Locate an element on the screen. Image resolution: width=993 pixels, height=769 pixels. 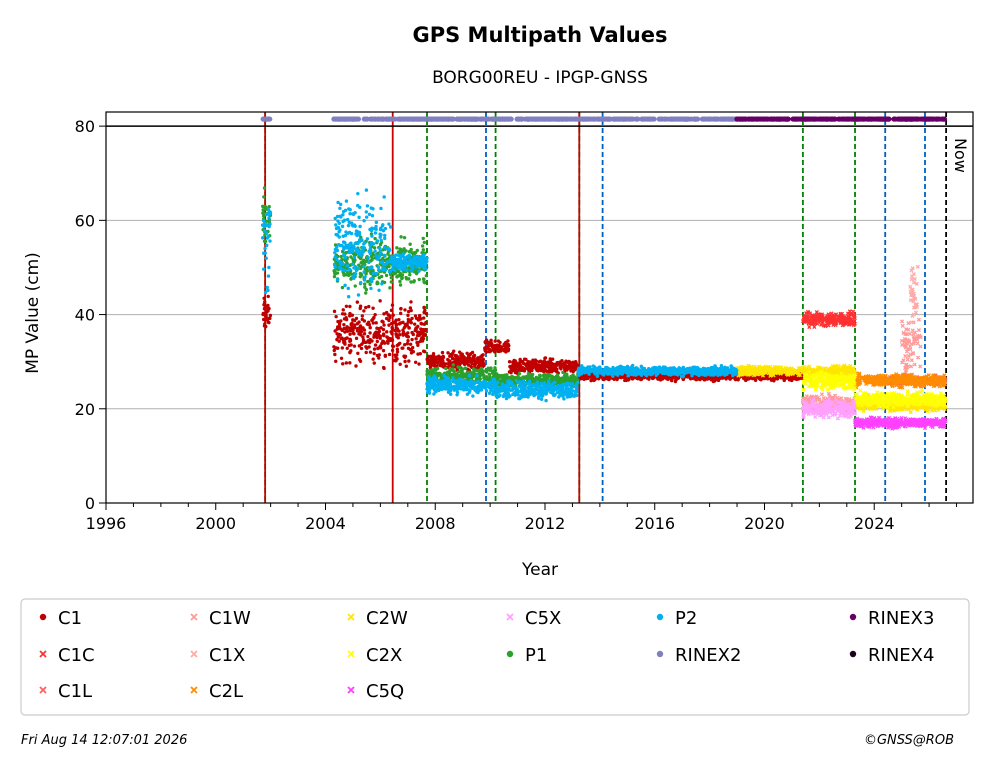
series-C1X is located at coordinates (914, 294).